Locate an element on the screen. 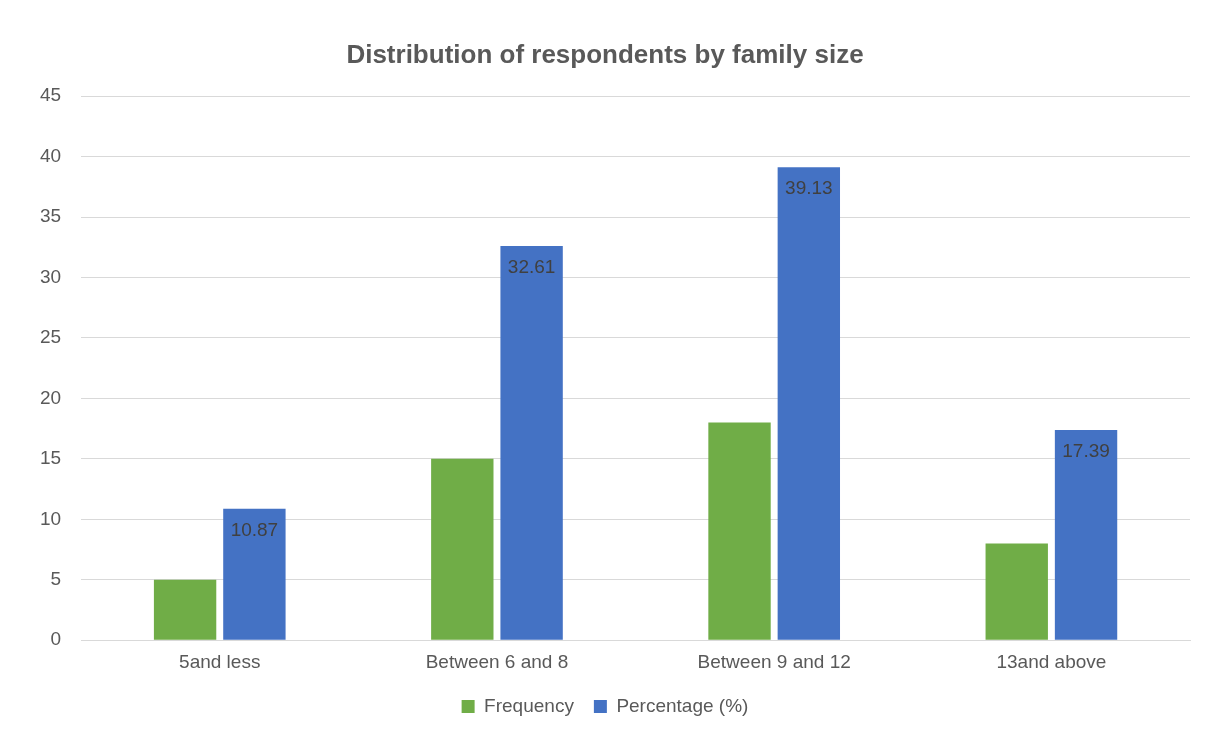  data-label: 17.39 is located at coordinates (1086, 451).